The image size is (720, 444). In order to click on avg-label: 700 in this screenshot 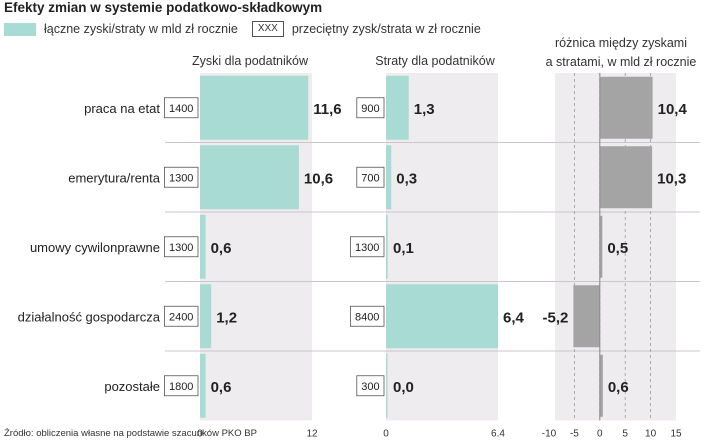, I will do `click(370, 178)`.